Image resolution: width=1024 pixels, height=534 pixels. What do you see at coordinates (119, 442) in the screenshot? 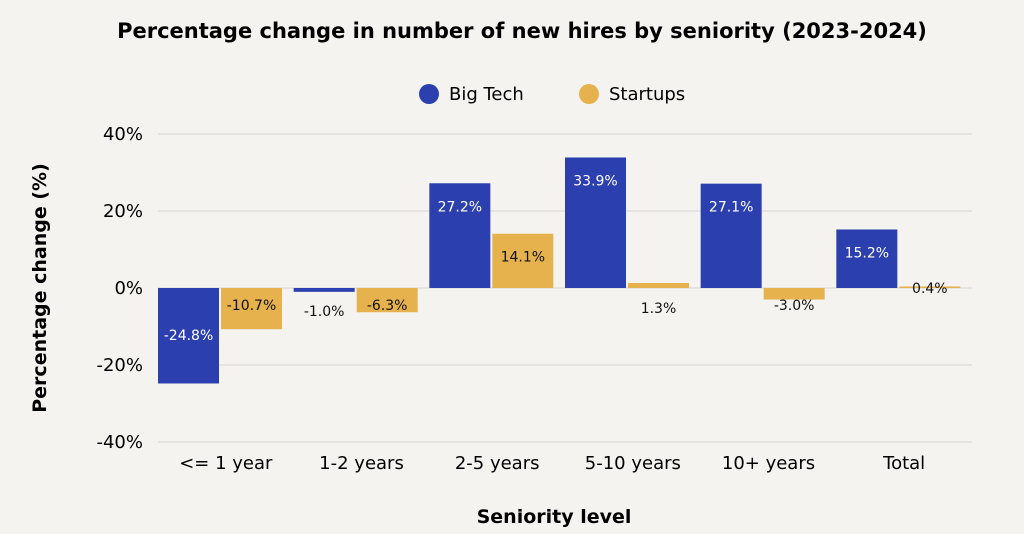
I see `y-tick-label: -40%` at bounding box center [119, 442].